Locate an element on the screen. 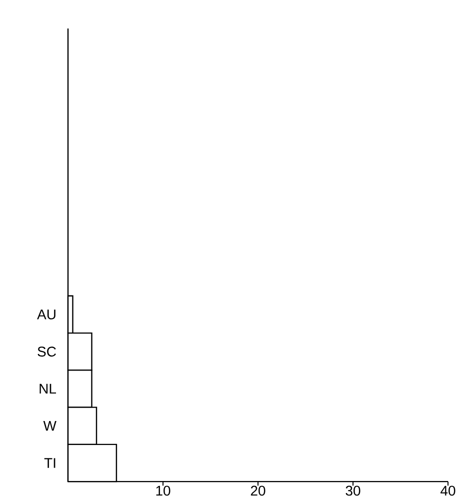  y-tick-label: AU is located at coordinates (46, 315).